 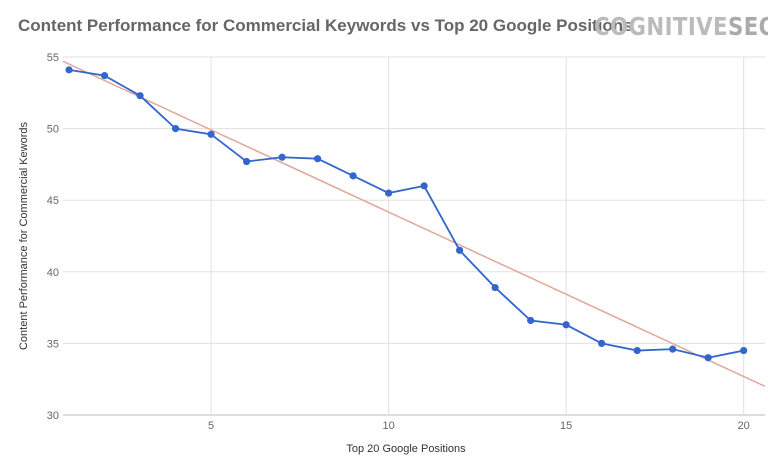 What do you see at coordinates (53, 130) in the screenshot?
I see `y-tick-label: 50` at bounding box center [53, 130].